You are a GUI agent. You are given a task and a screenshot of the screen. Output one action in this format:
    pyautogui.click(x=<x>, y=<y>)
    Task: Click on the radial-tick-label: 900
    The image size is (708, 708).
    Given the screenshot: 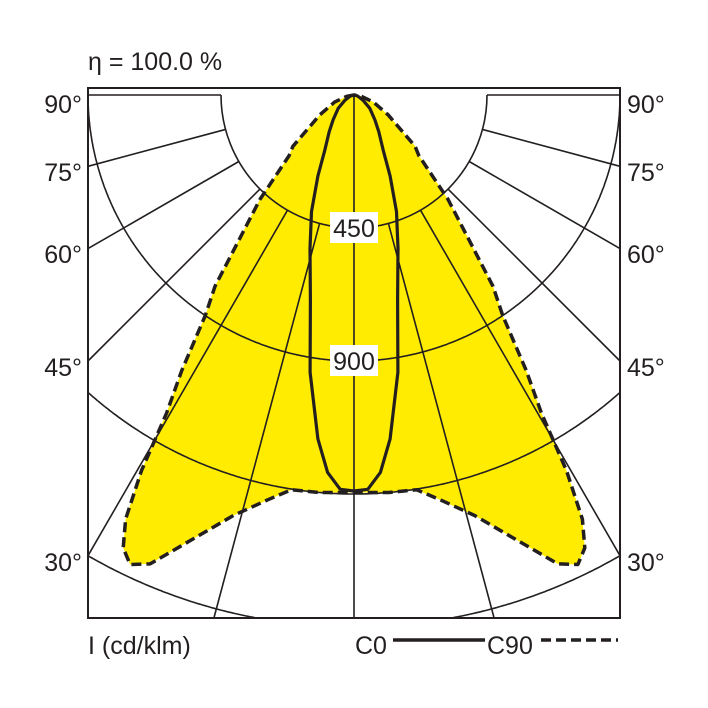 What is the action you would take?
    pyautogui.click(x=354, y=362)
    